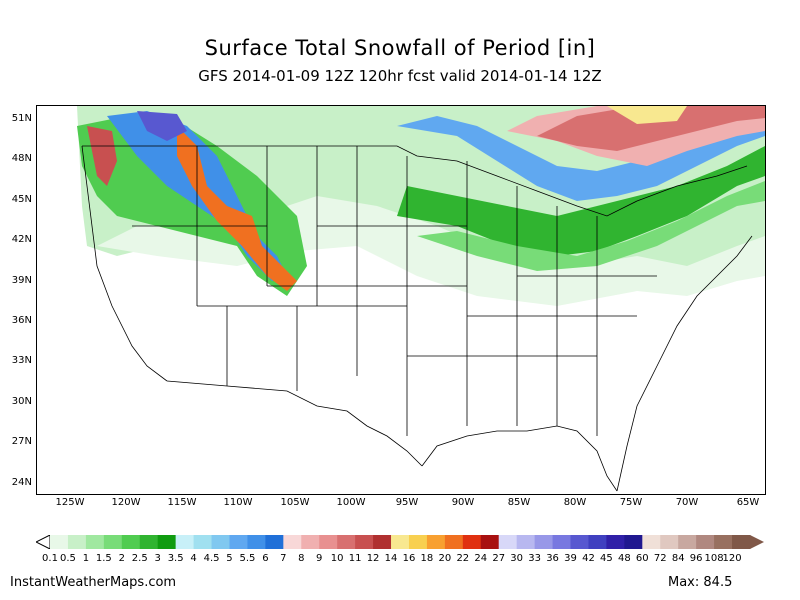  What do you see at coordinates (642, 558) in the screenshot?
I see `colorbar-label: 60` at bounding box center [642, 558].